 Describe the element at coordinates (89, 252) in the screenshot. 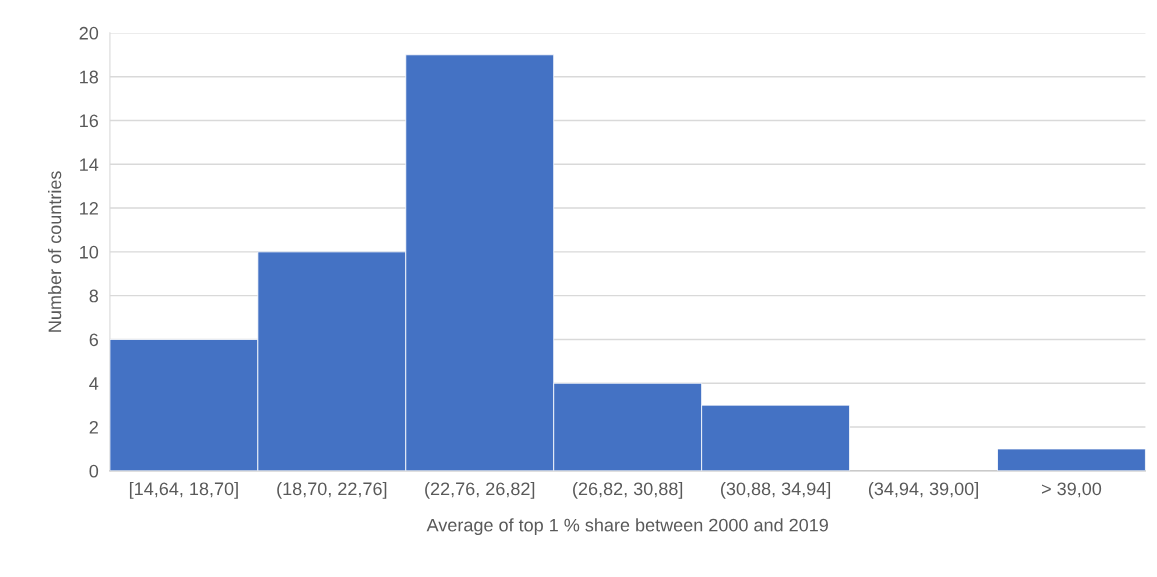

I see `y-tick-label: 10` at that location.